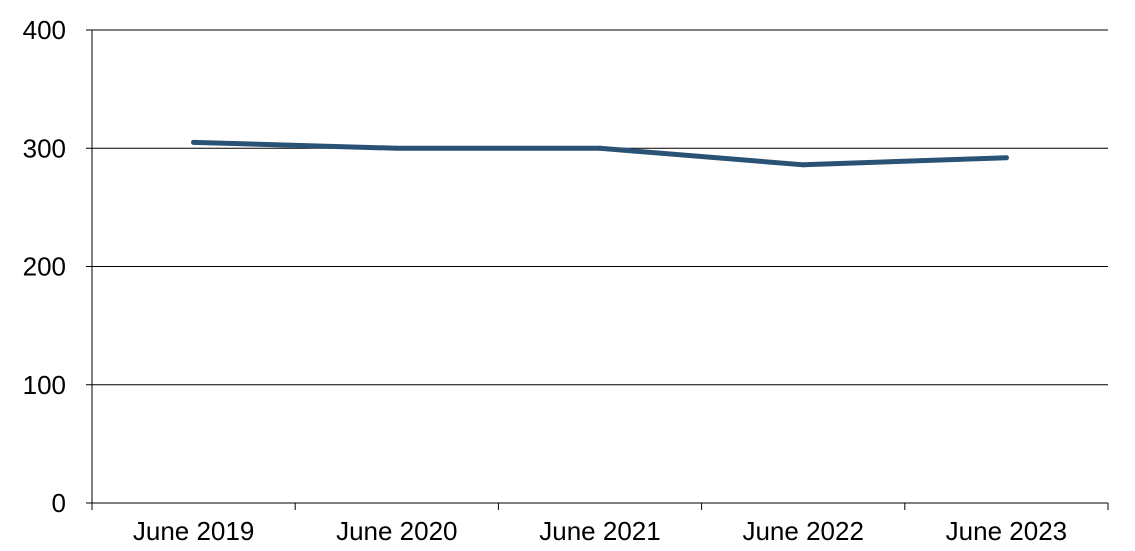  Describe the element at coordinates (802, 531) in the screenshot. I see `x-tick-label: June 2022` at that location.